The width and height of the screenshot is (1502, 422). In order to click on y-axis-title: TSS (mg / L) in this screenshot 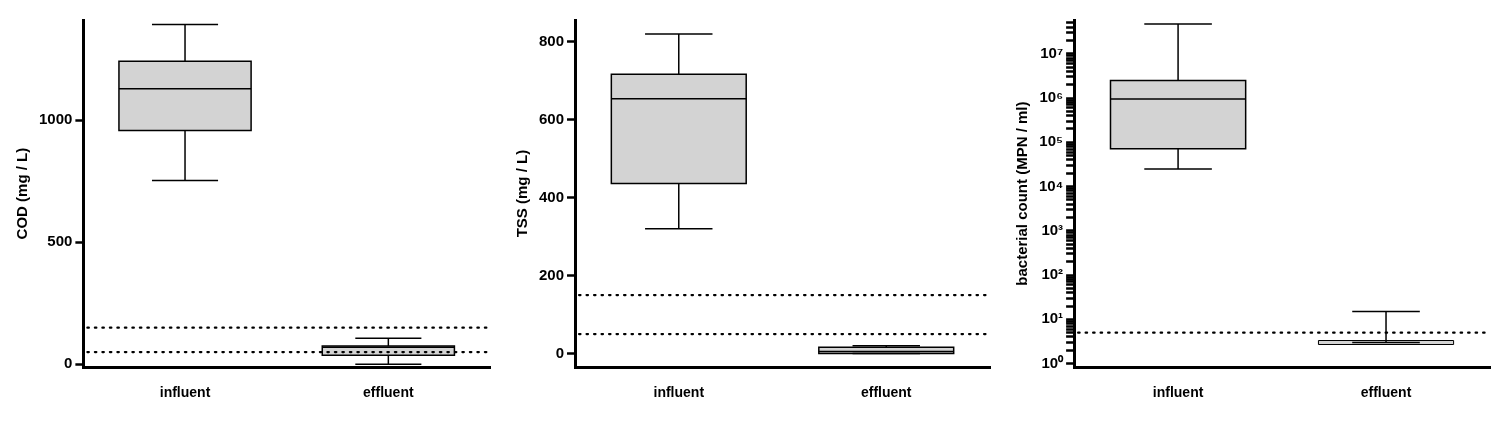, I will do `click(522, 193)`.